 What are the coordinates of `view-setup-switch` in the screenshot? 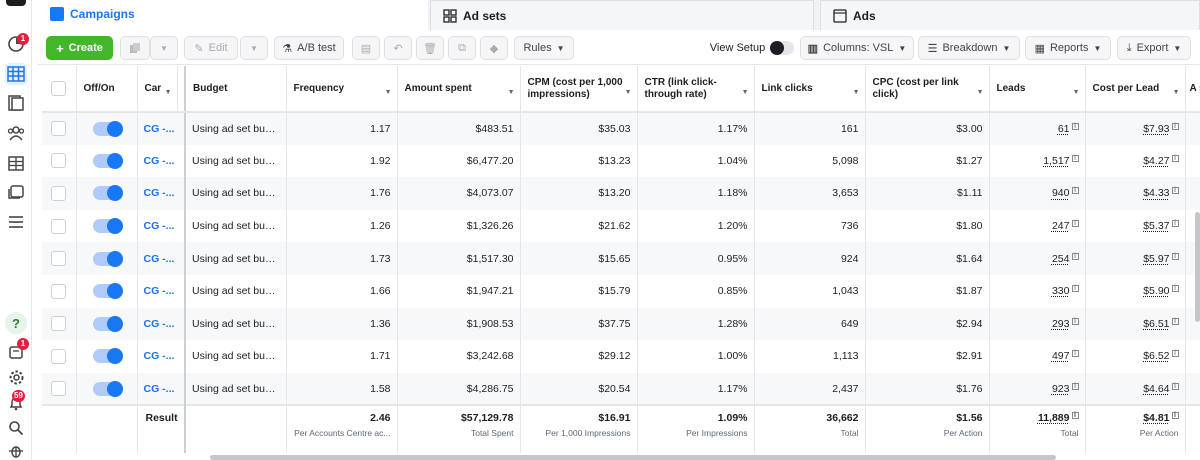 It's located at (782, 48).